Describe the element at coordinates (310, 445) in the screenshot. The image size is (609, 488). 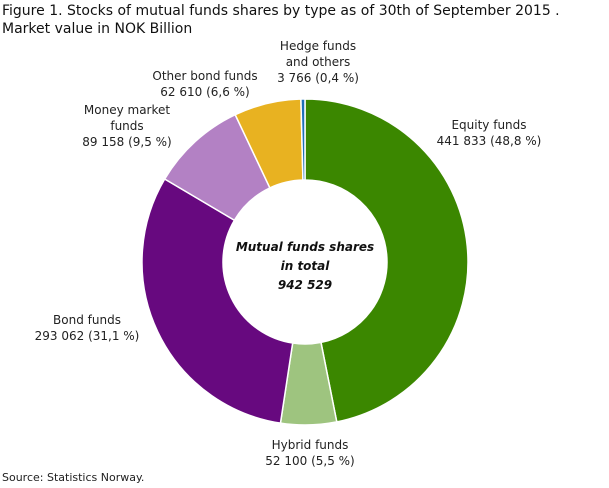
I see `category-name: Hybrid funds` at that location.